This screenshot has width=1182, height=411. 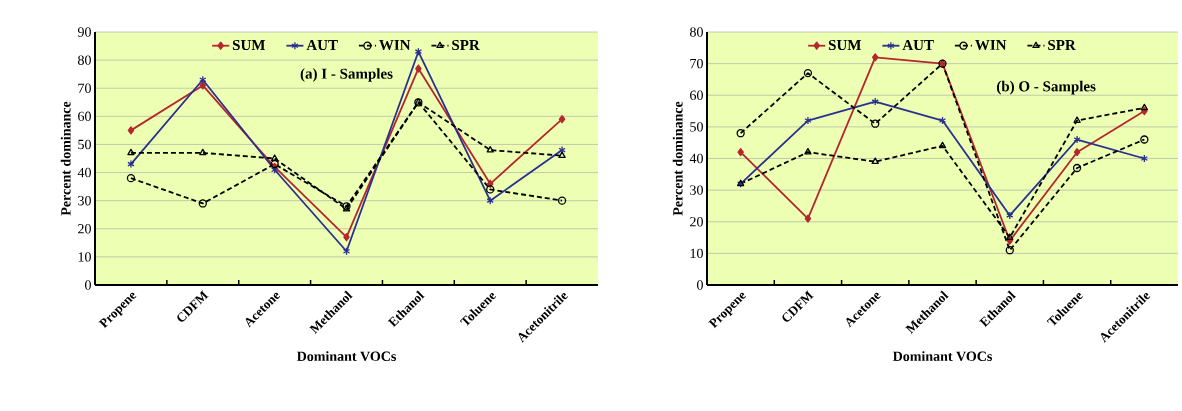 I want to click on annotation: (b) O - Samples, so click(x=1046, y=87).